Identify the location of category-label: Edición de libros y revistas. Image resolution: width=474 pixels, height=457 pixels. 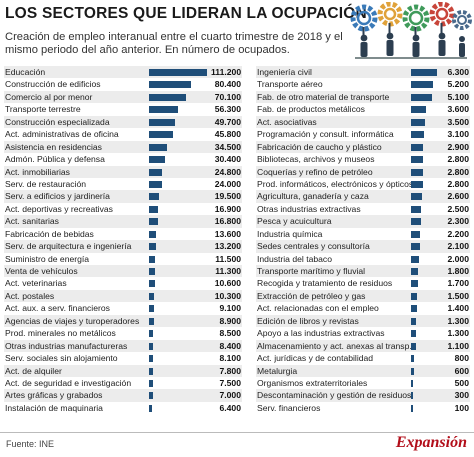
(308, 320).